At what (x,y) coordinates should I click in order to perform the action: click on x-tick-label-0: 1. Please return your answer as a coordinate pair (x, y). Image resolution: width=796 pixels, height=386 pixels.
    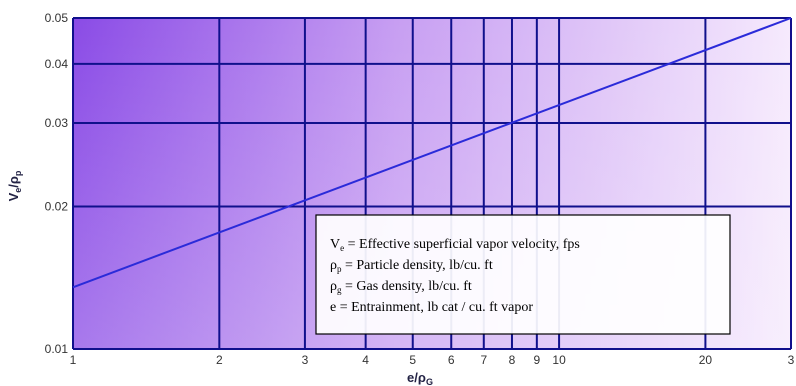
    Looking at the image, I should click on (73, 360).